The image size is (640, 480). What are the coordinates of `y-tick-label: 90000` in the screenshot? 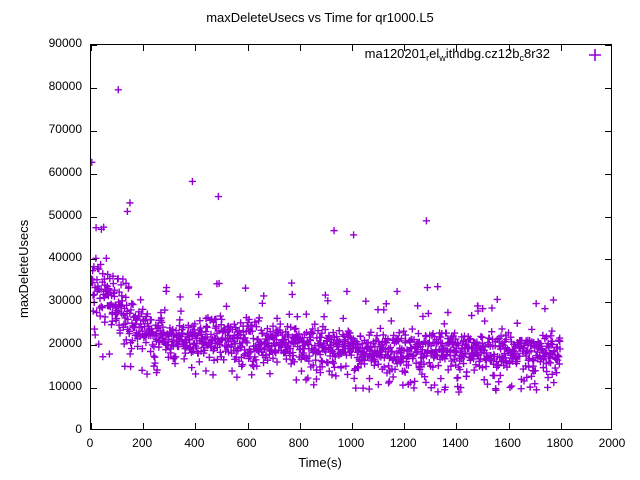 It's located at (65, 43).